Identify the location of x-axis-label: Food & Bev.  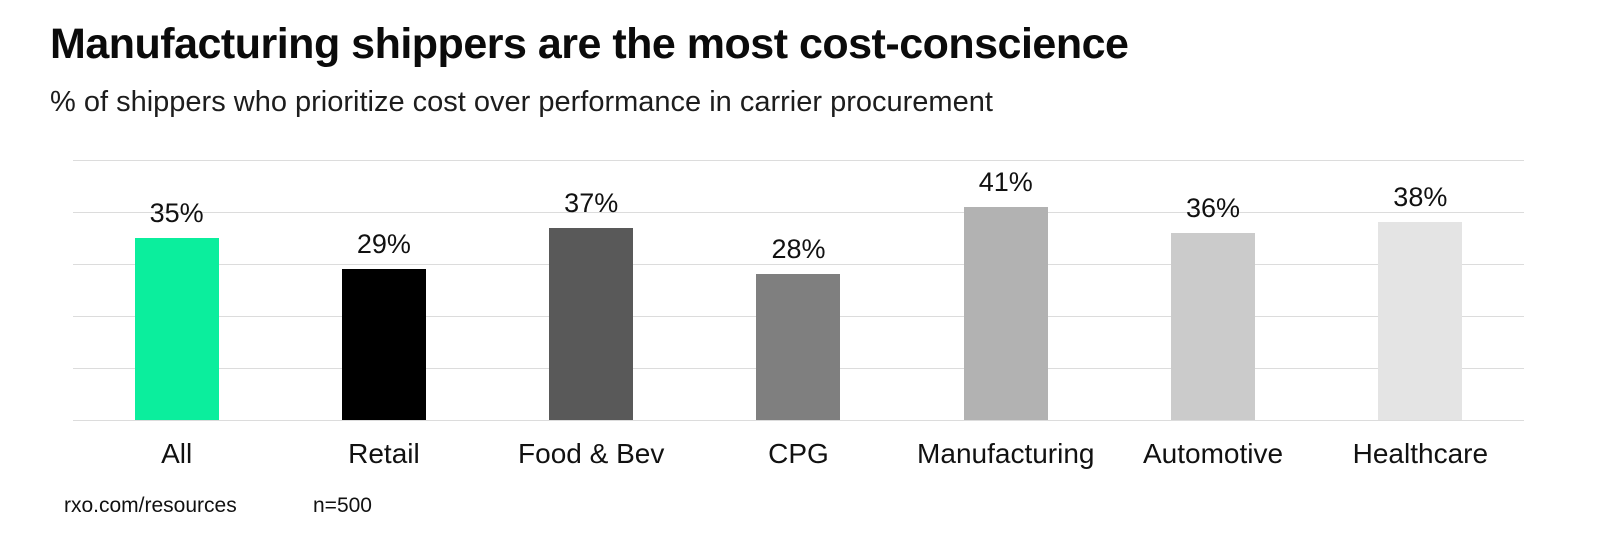
(591, 453).